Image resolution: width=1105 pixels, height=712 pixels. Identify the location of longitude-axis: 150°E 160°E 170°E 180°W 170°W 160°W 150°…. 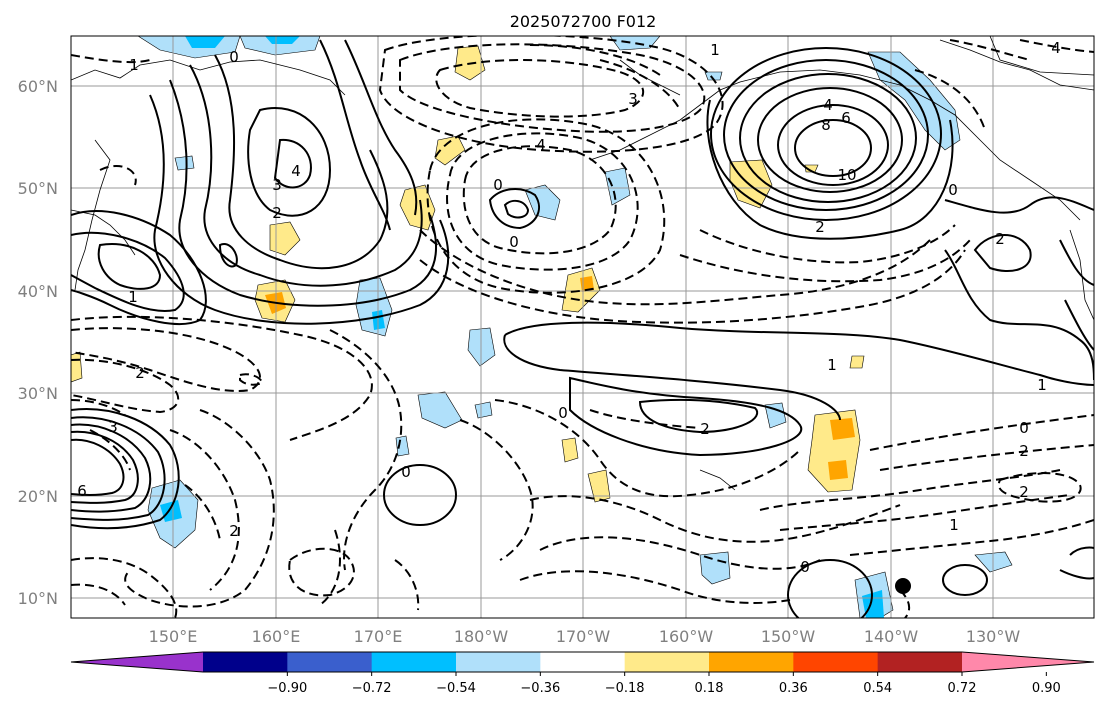
(585, 636).